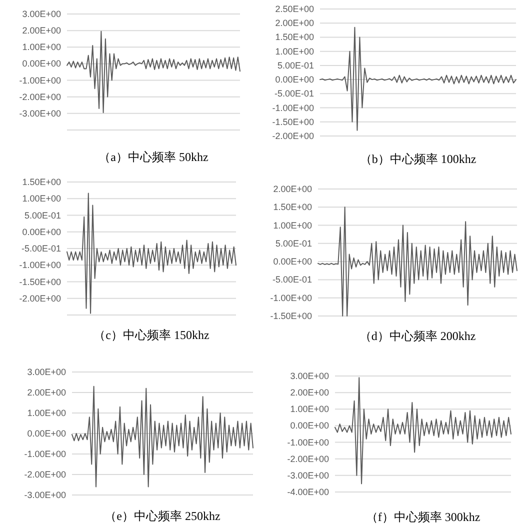 The width and height of the screenshot is (527, 526). I want to click on y-tick-label: 2.50E+00, so click(294, 9).